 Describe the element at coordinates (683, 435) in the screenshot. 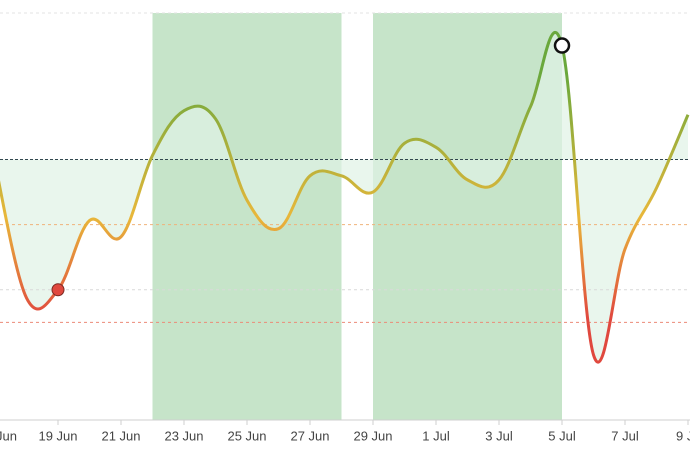

I see `x-tick-label: 9 J` at that location.